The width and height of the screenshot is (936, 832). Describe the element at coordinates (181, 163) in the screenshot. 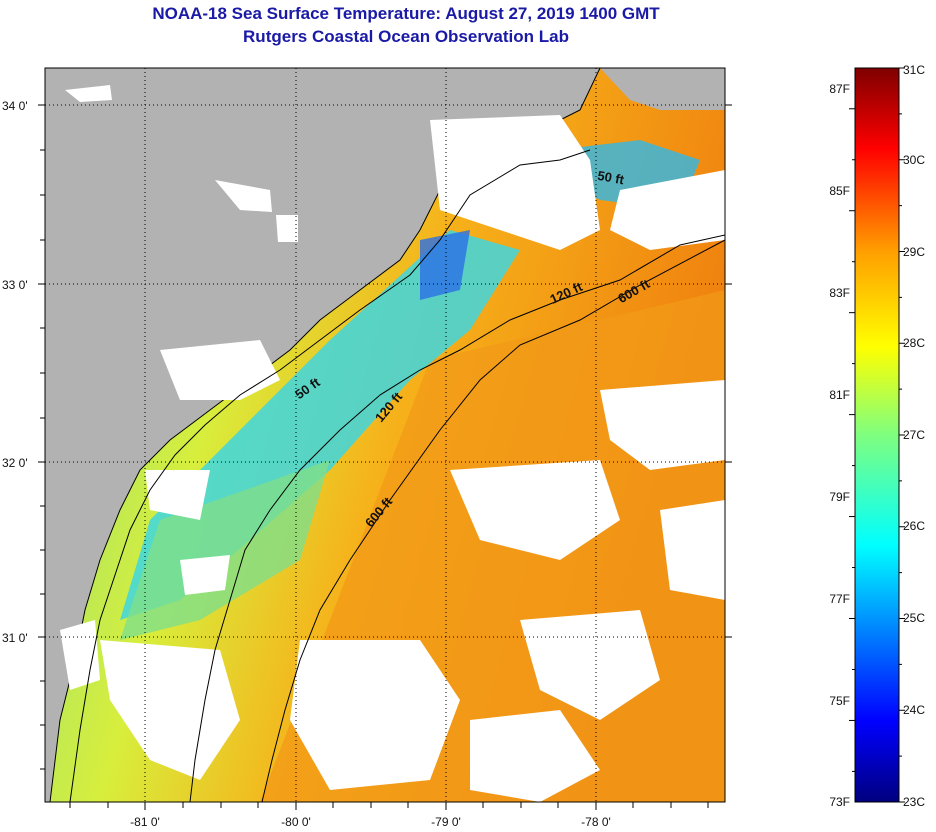

I see `land-cloud` at that location.